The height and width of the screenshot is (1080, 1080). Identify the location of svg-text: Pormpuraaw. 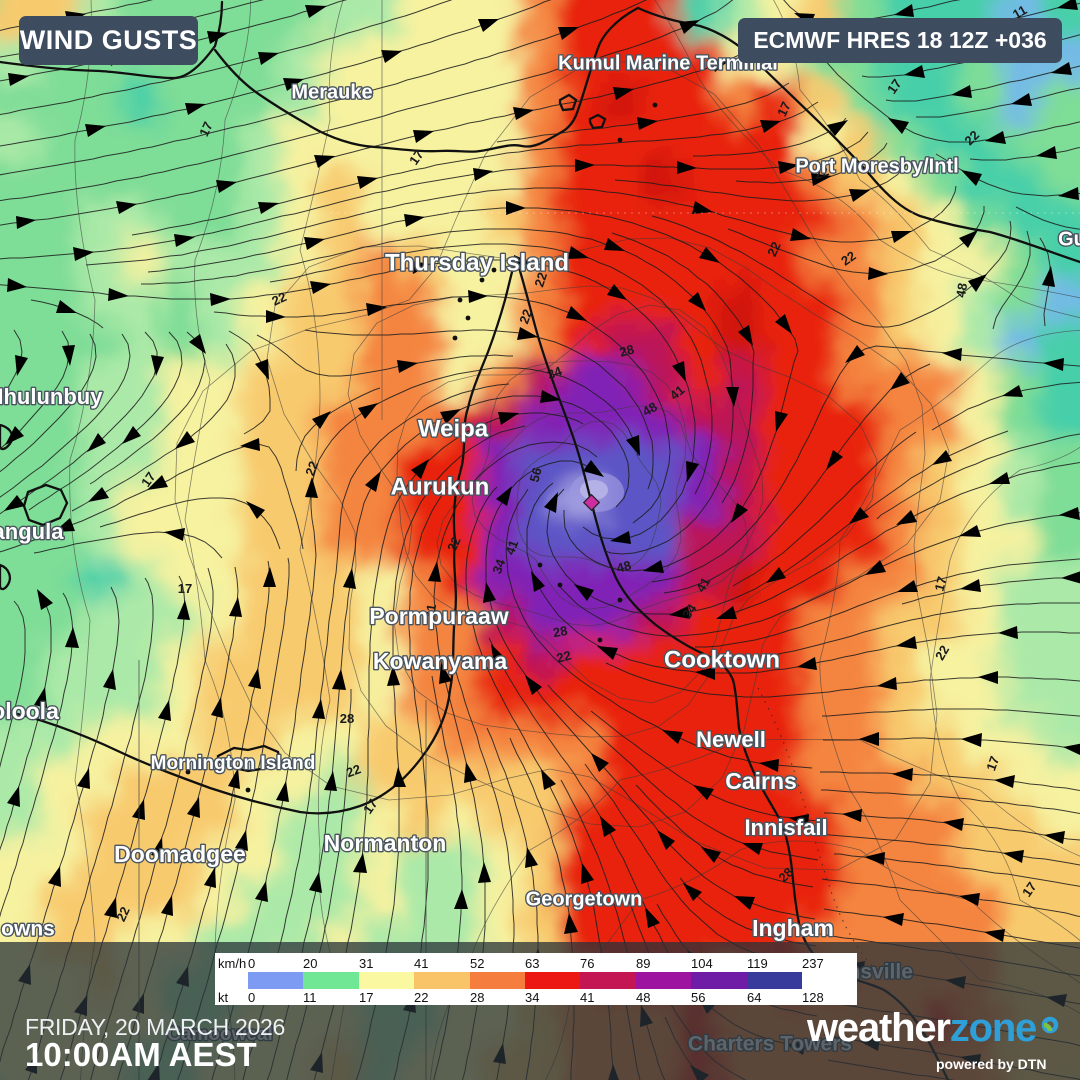
(438, 616).